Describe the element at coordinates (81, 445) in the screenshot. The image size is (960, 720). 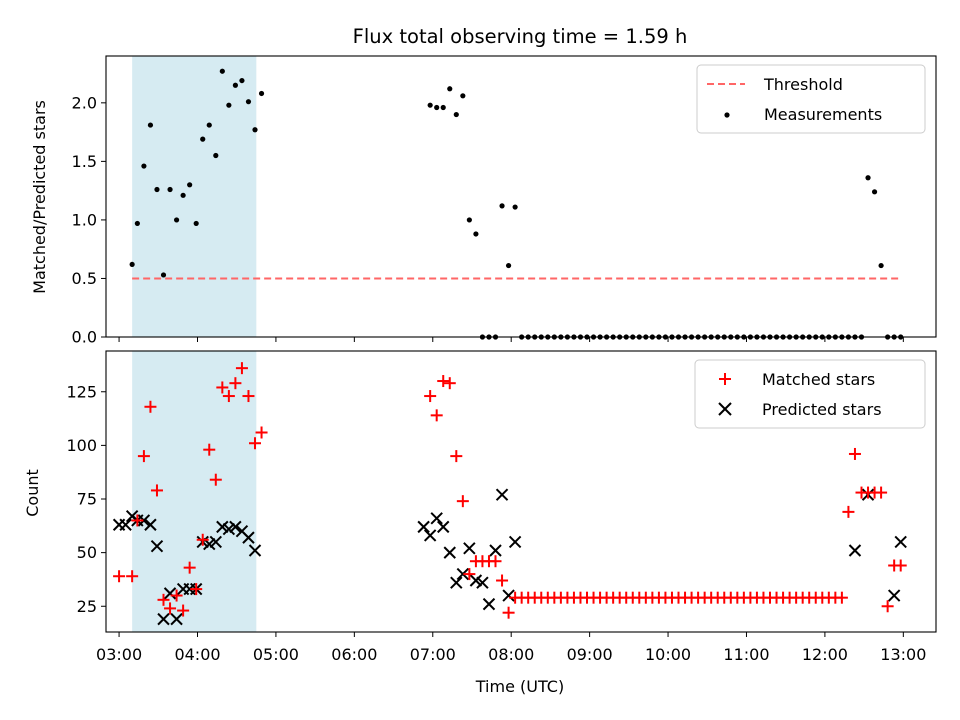
I see `y-tick-label: 100` at that location.